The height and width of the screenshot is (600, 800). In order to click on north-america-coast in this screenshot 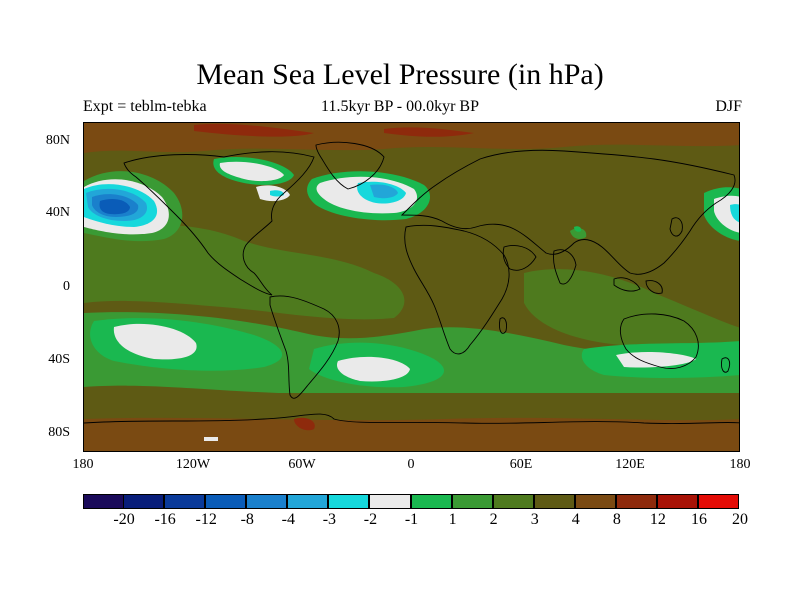, I will do `click(219, 223)`.